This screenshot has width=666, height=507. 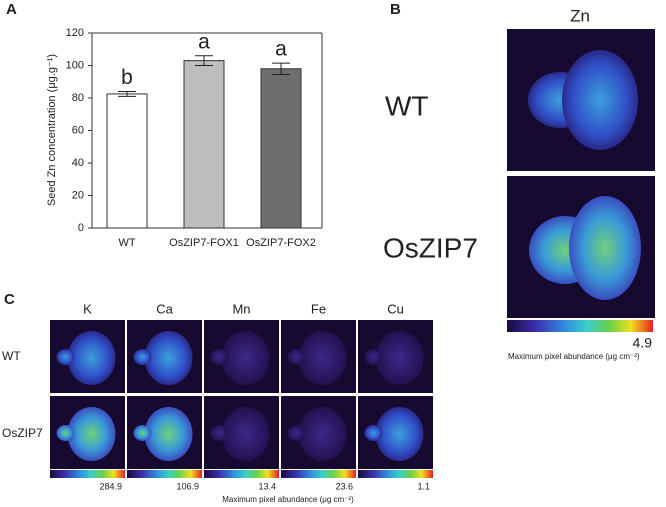 I want to click on column-header: Cu, so click(x=395, y=308).